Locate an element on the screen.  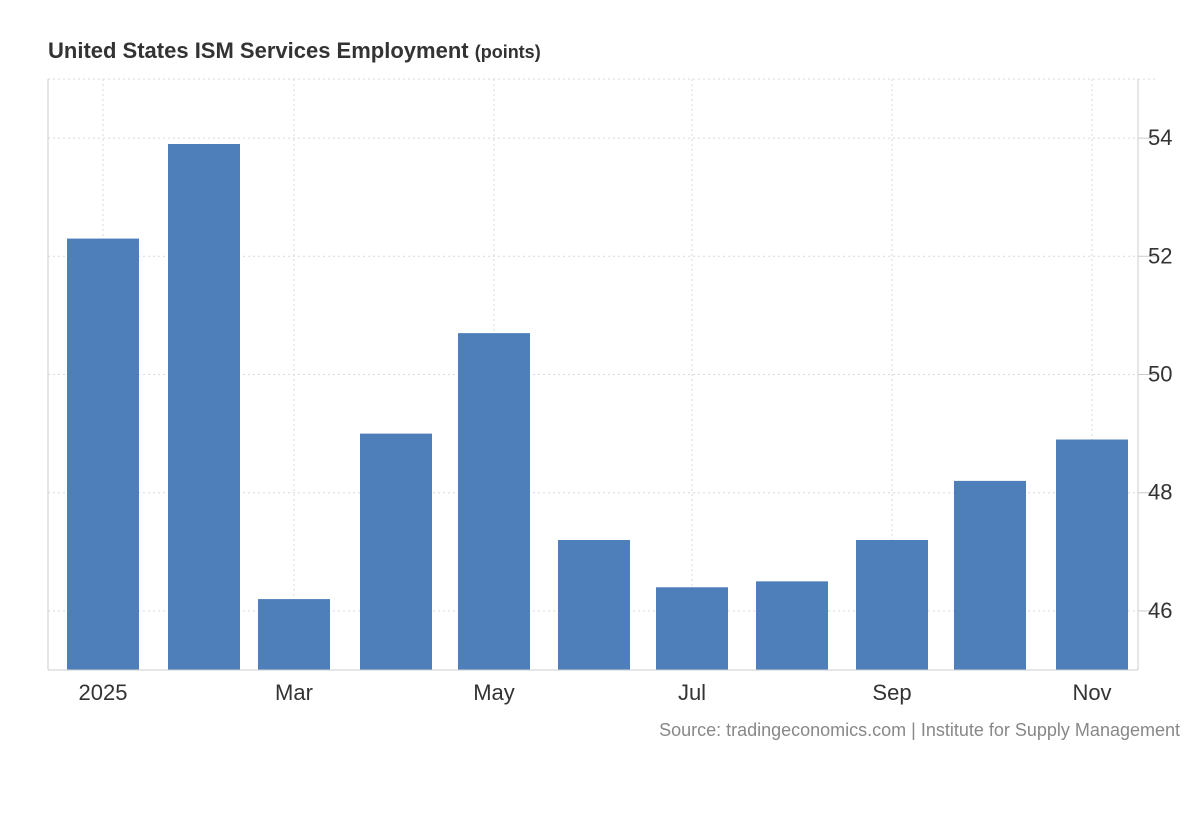
bar-jan-2025 is located at coordinates (103, 454).